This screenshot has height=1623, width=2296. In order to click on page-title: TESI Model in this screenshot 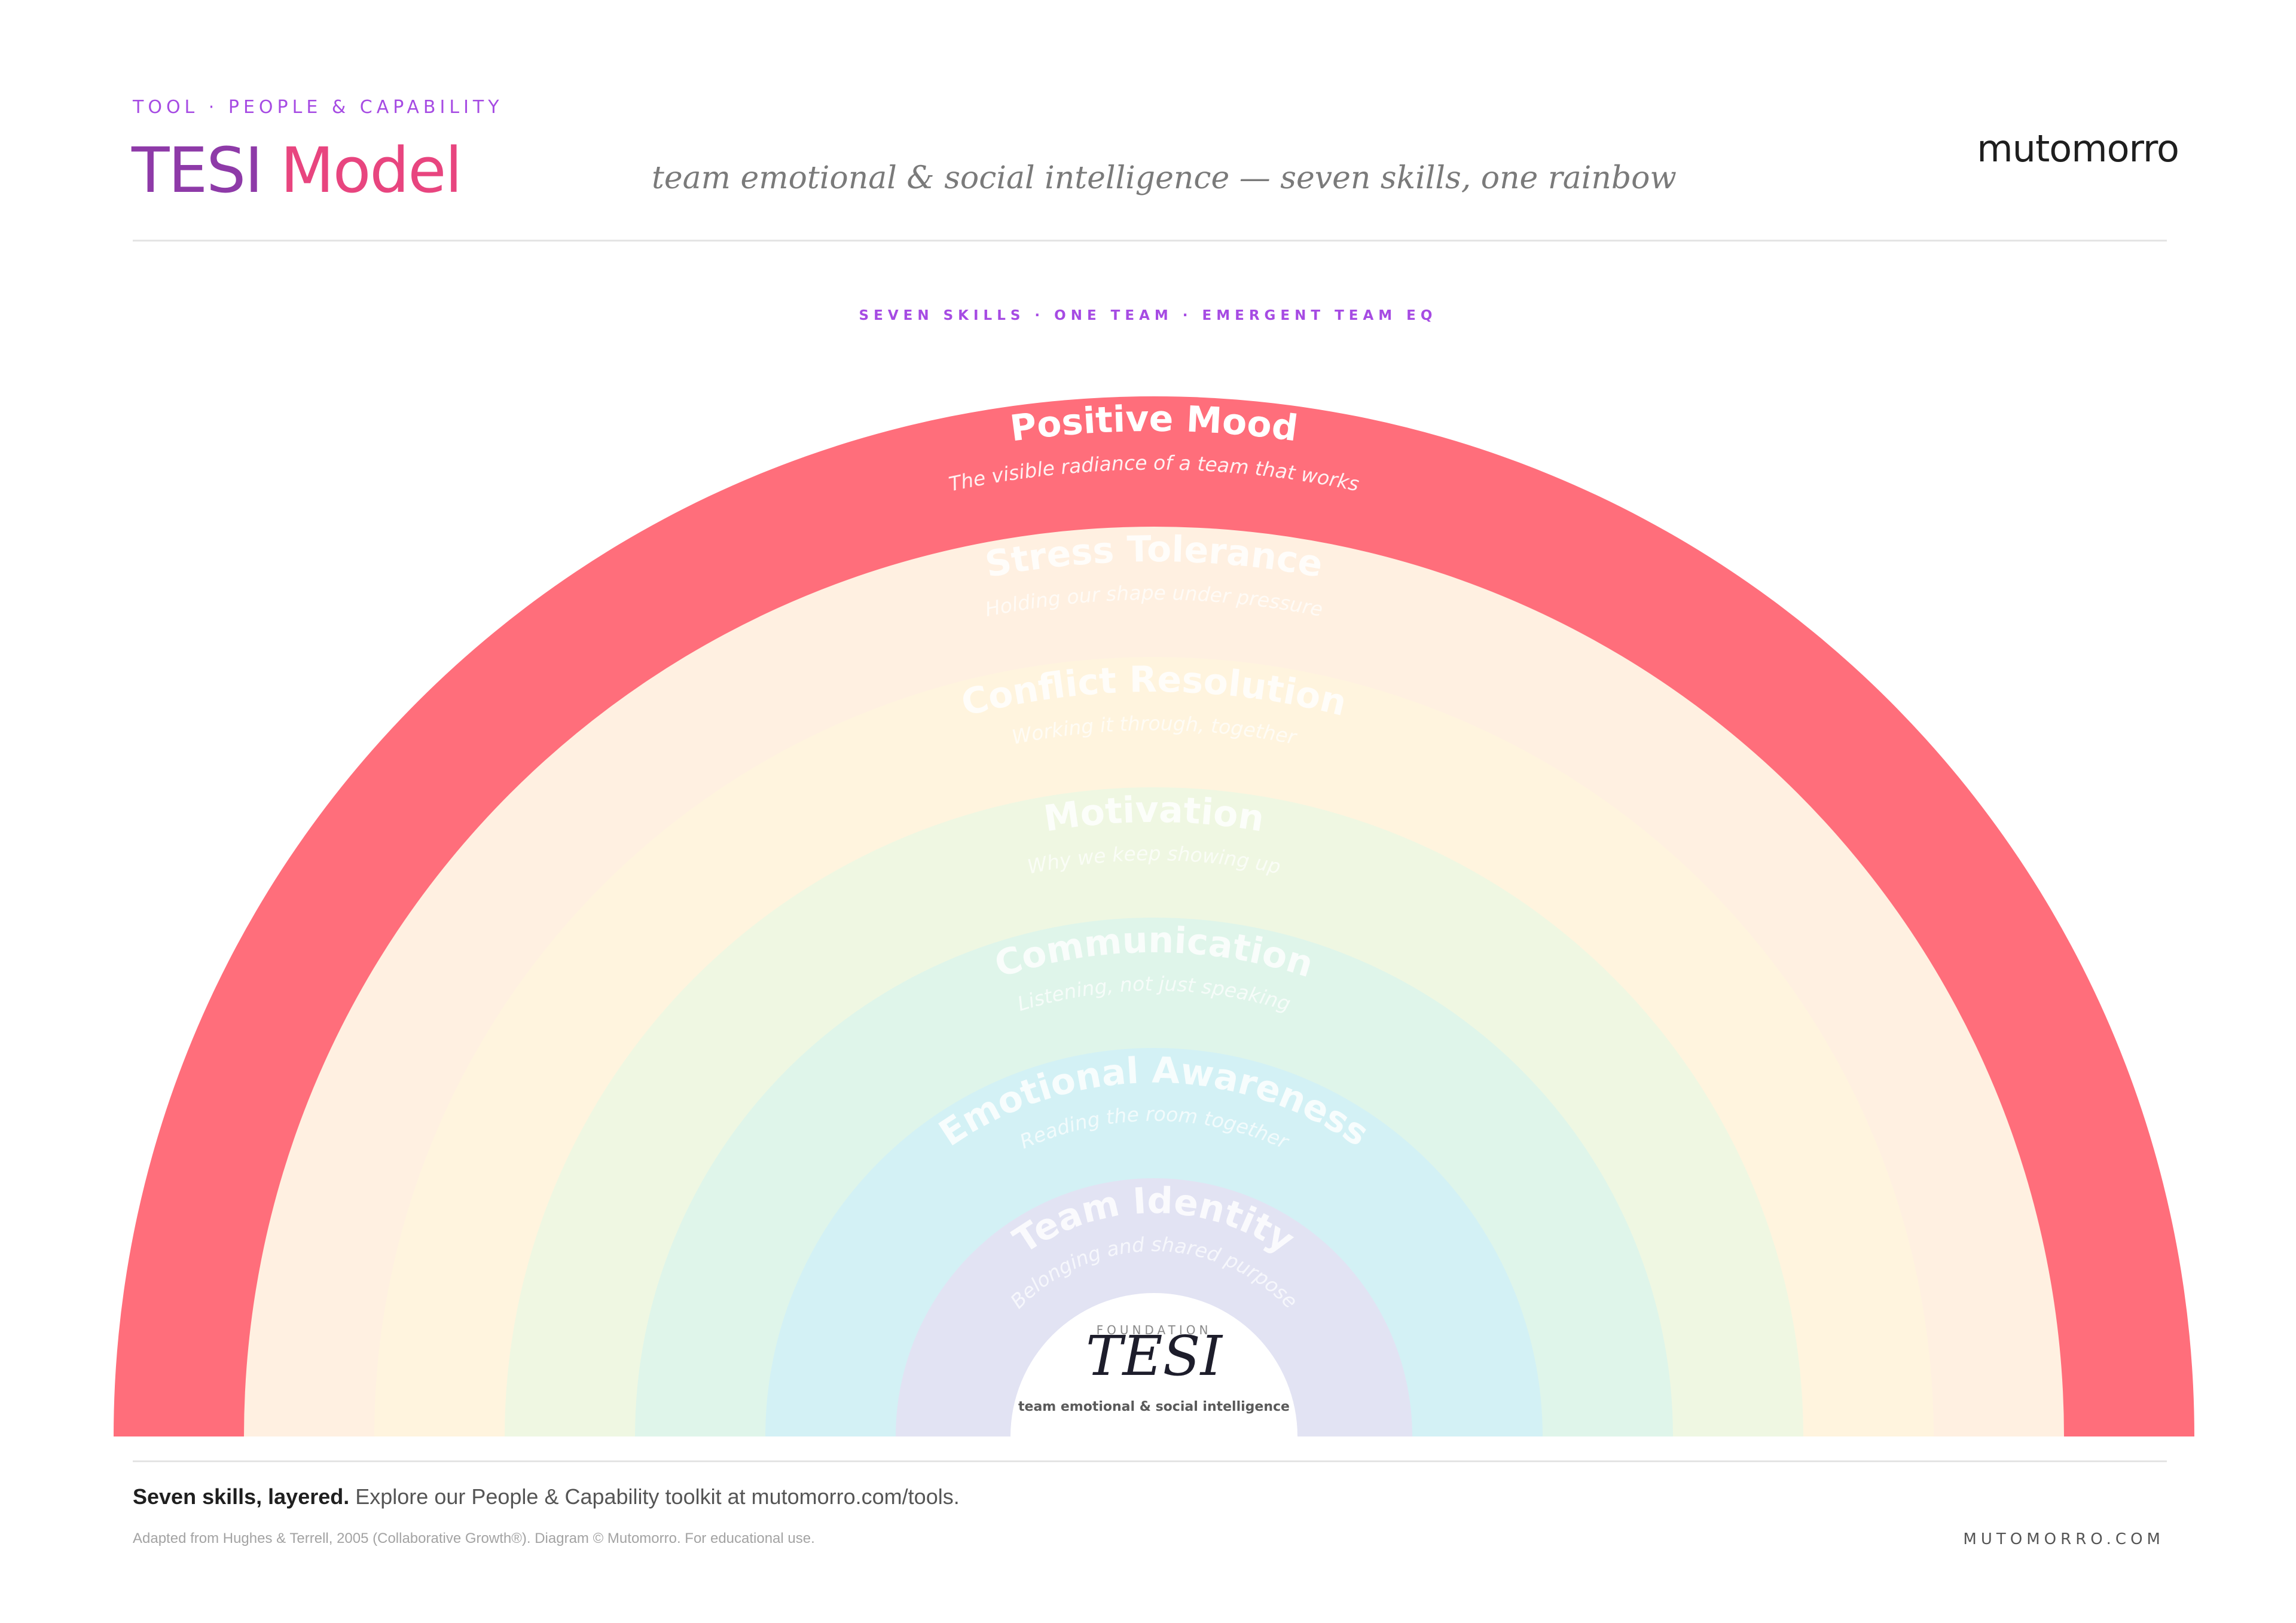, I will do `click(297, 171)`.